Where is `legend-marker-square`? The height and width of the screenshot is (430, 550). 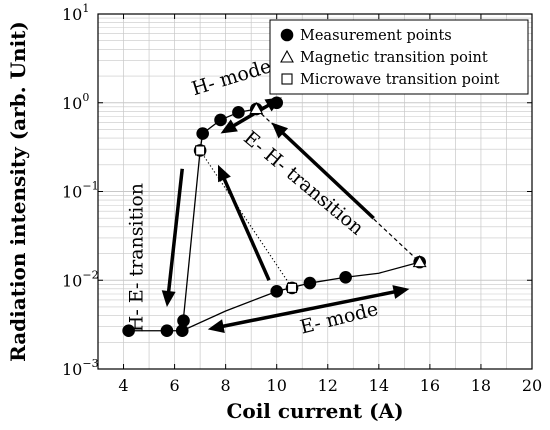
legend-marker-square is located at coordinates (287, 79).